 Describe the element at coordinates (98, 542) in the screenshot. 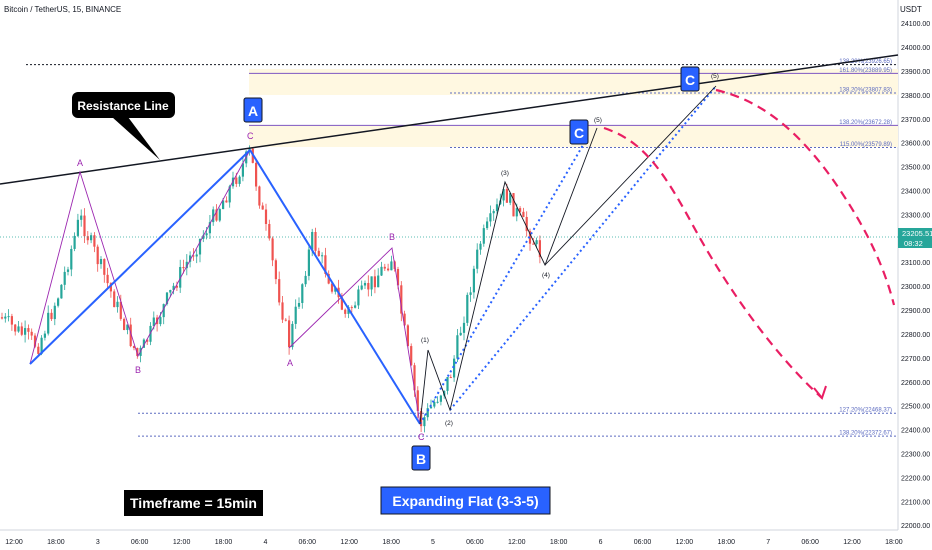

I see `time-tick-label: 3` at that location.